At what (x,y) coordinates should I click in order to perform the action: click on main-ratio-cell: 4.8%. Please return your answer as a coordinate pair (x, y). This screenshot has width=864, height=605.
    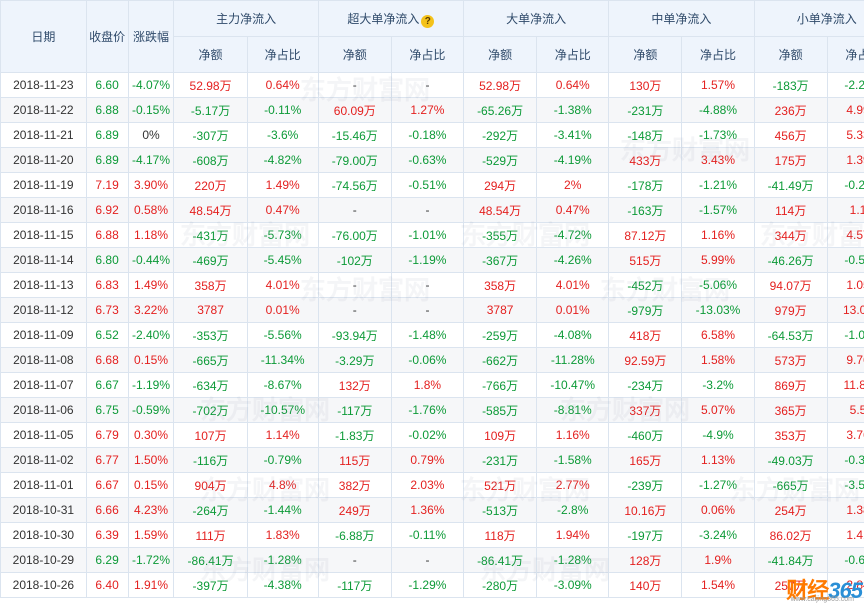
    Looking at the image, I should click on (282, 485).